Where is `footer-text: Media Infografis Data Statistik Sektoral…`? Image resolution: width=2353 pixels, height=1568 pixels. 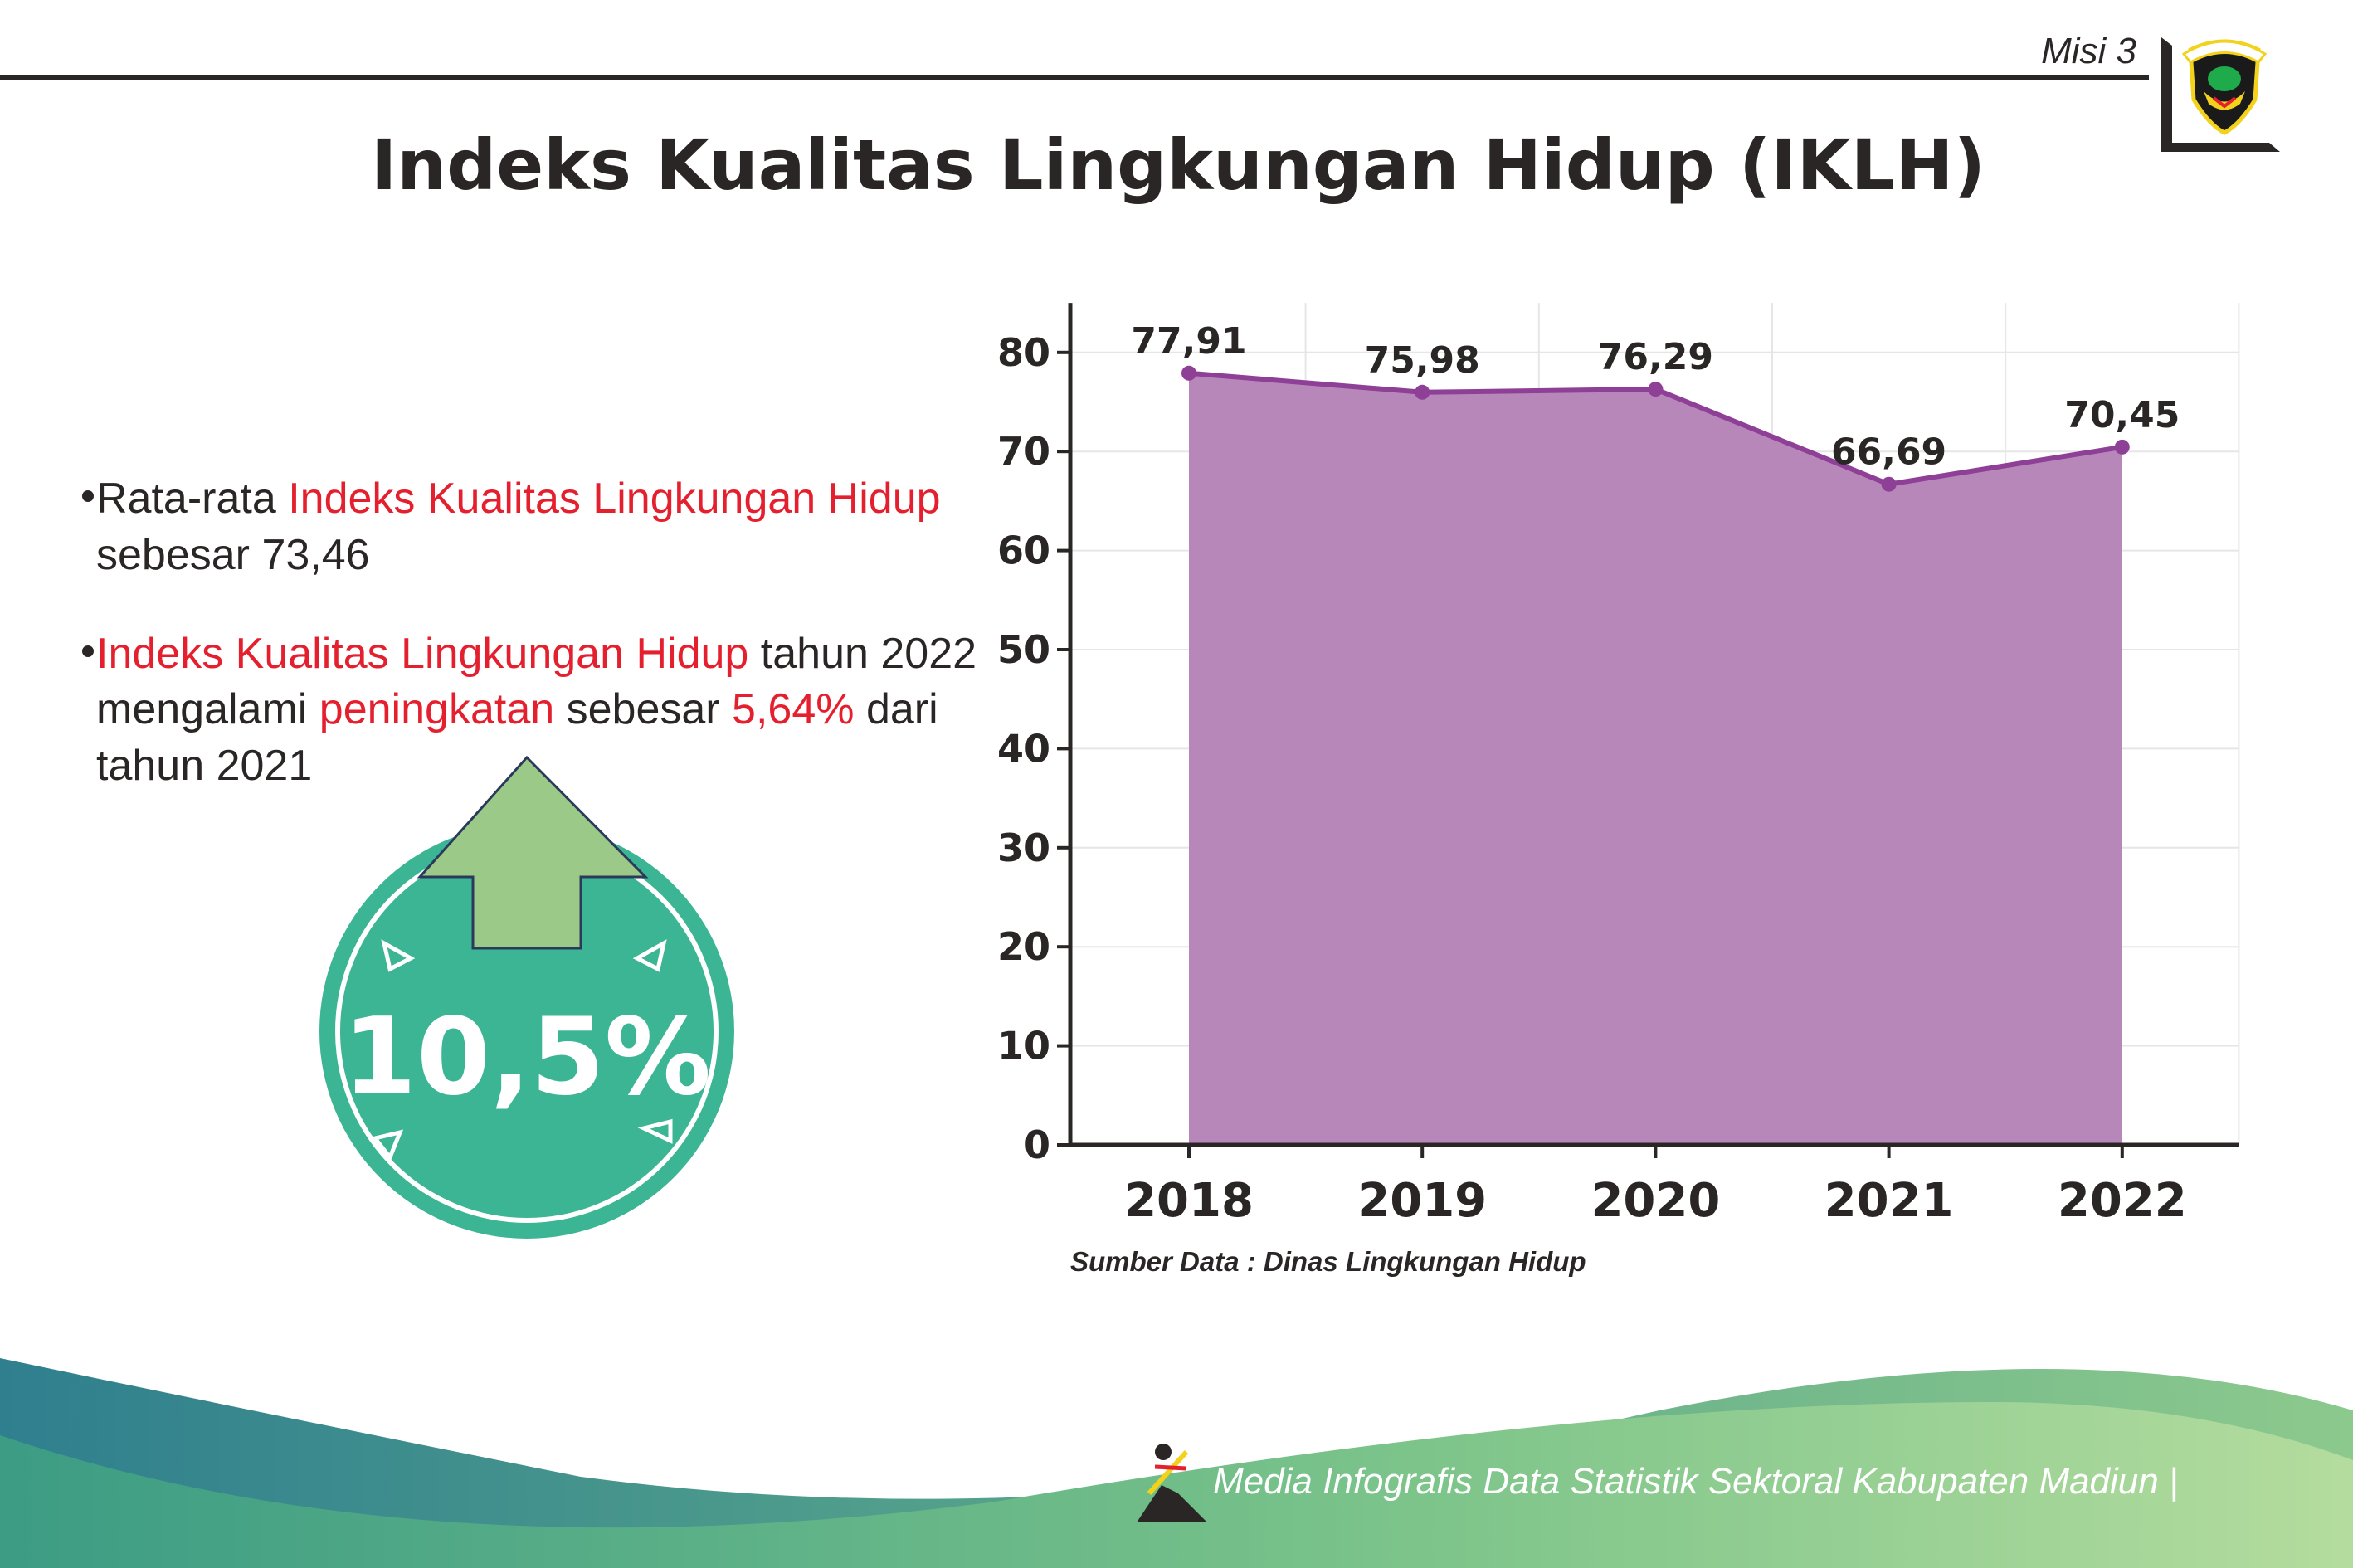 footer-text: Media Infografis Data Statistik Sektoral… is located at coordinates (1695, 1481).